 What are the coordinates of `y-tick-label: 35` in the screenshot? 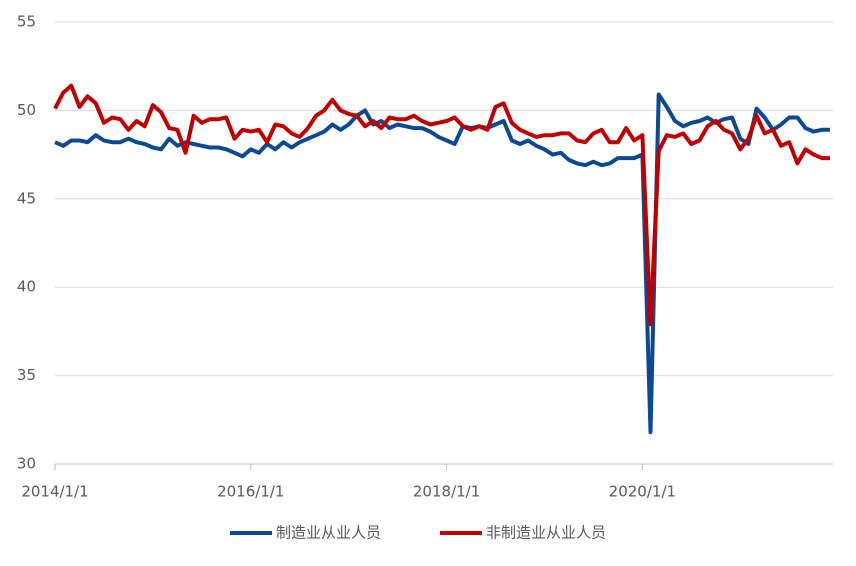 It's located at (26, 375).